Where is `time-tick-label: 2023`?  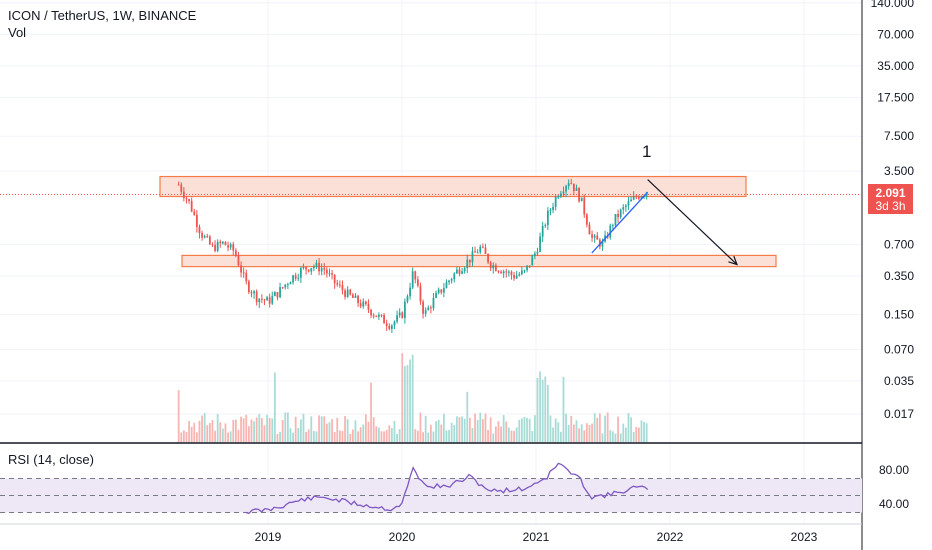 time-tick-label: 2023 is located at coordinates (804, 537).